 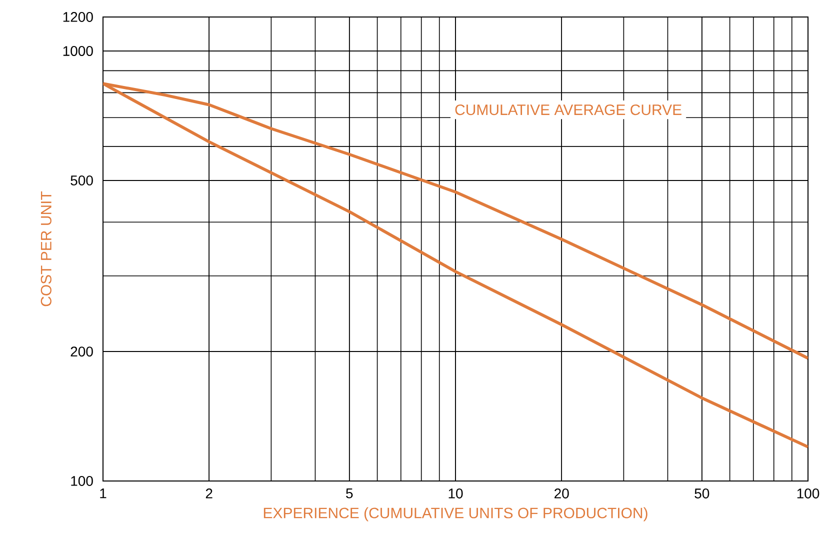 What do you see at coordinates (456, 514) in the screenshot?
I see `x-axis-title: EXPERIENCE (CUMULATIVE UNITS OF PRODUCTION)` at bounding box center [456, 514].